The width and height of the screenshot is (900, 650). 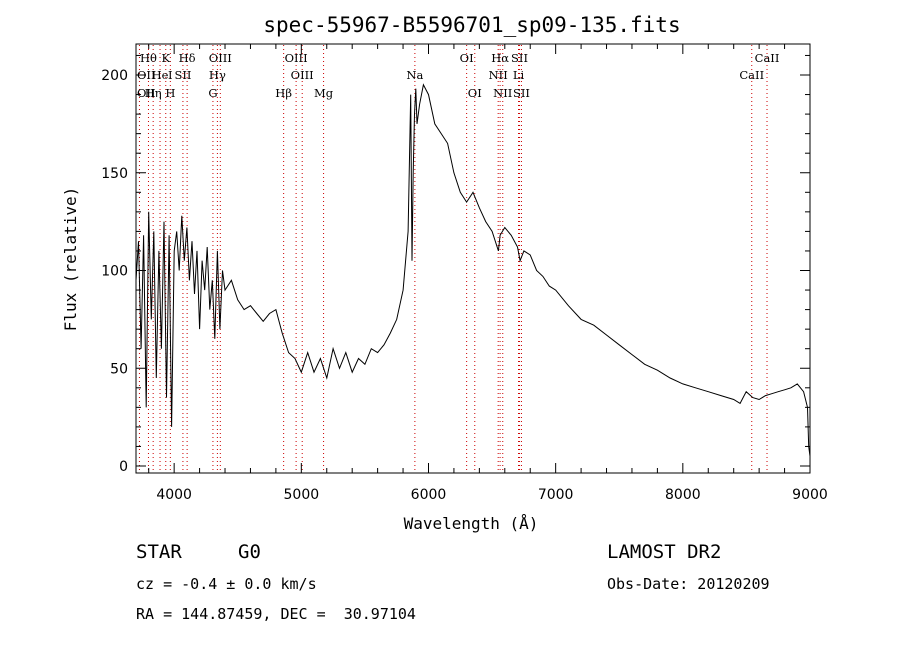 What do you see at coordinates (159, 552) in the screenshot?
I see `object-class: STAR` at bounding box center [159, 552].